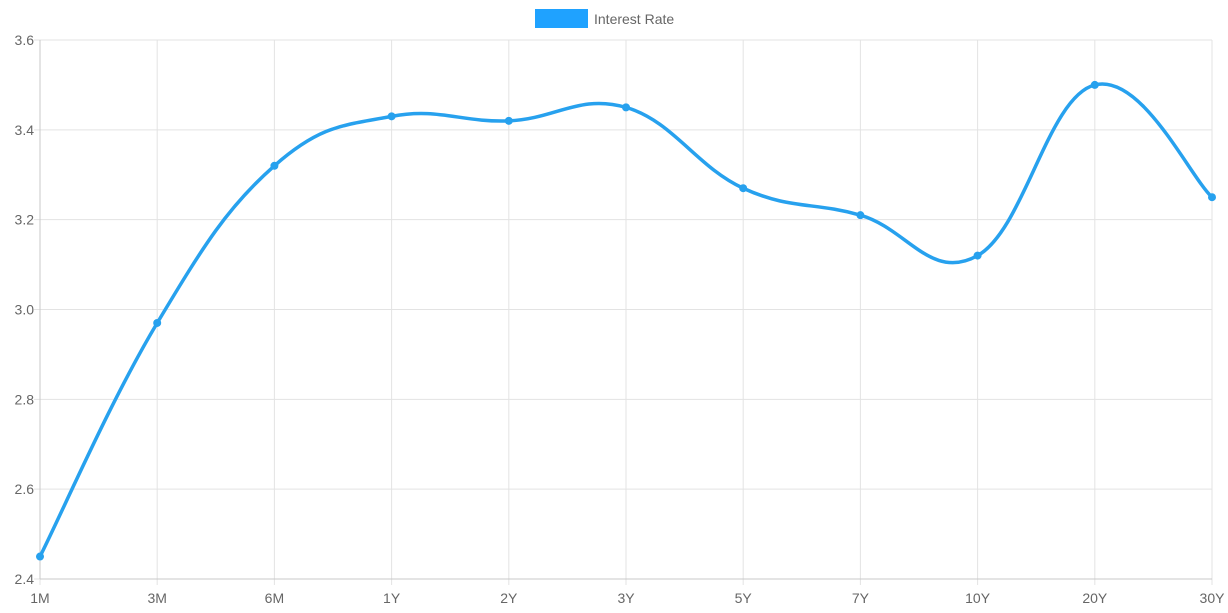  I want to click on x-tick-label: 5Y, so click(744, 598).